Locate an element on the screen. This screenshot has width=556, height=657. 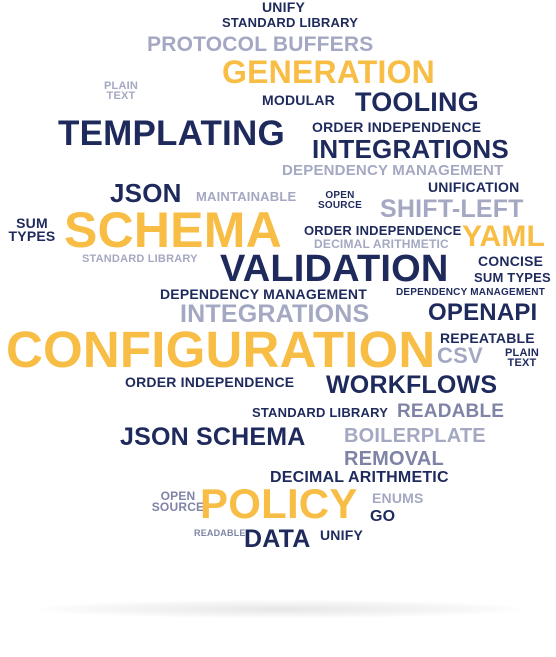
word-boilerplate: BOILERPLATE is located at coordinates (415, 436).